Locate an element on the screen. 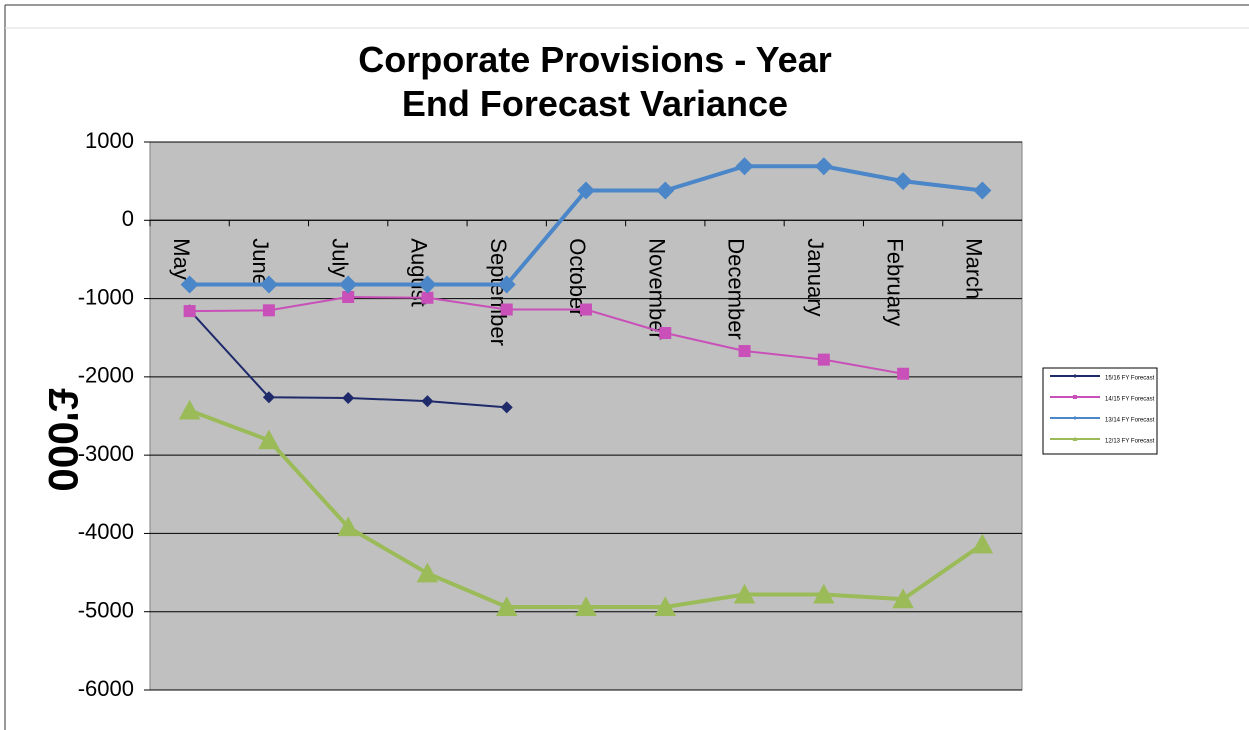 The image size is (1249, 730). x-tick-label: November is located at coordinates (656, 288).